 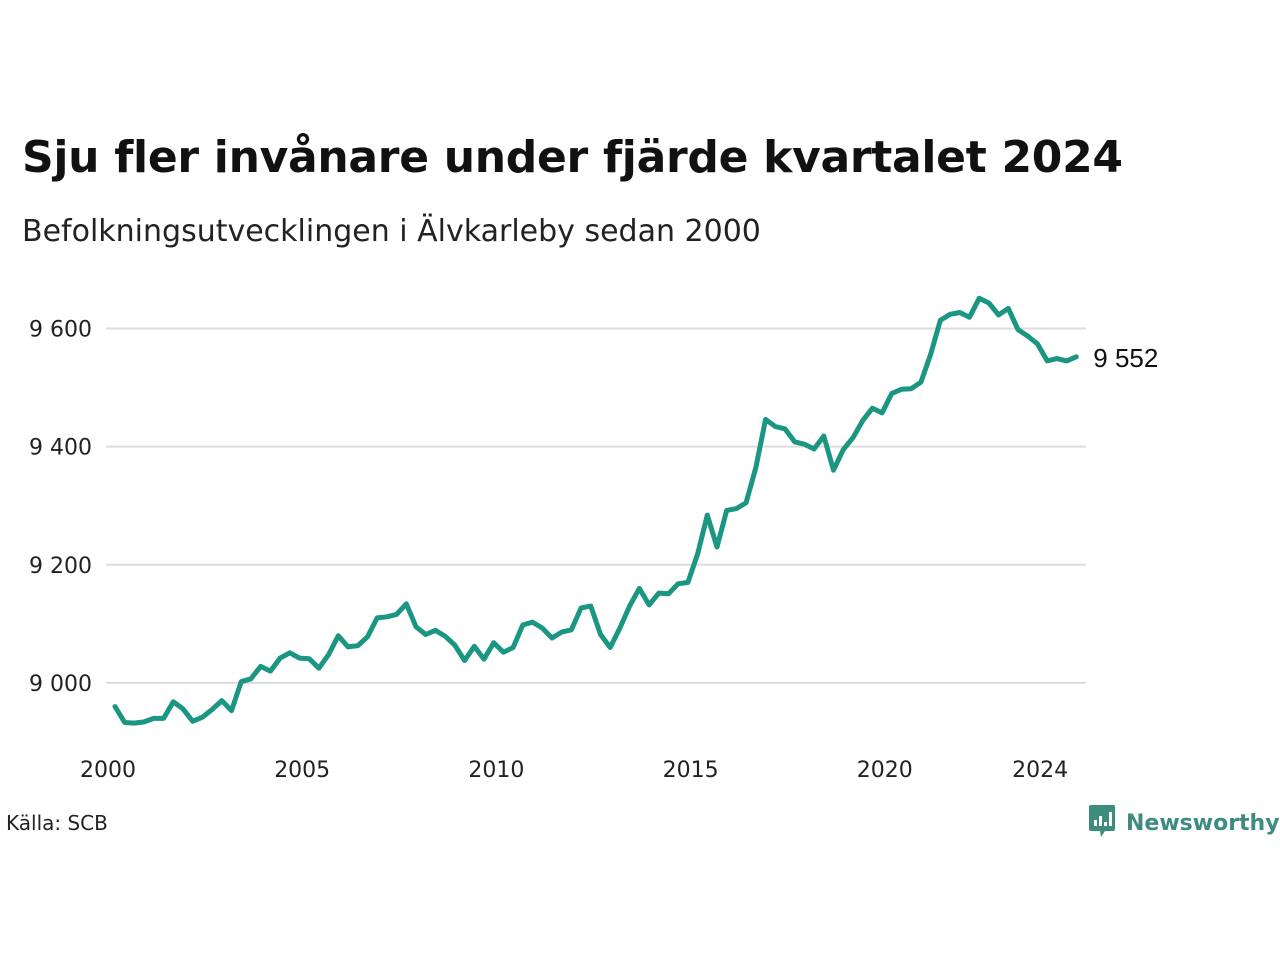 What do you see at coordinates (60, 329) in the screenshot?
I see `y-tick-label: 9 600` at bounding box center [60, 329].